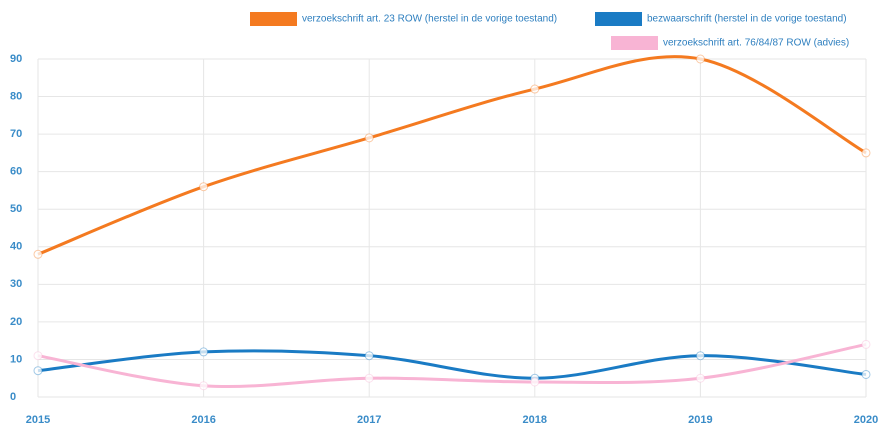 The image size is (881, 426). Describe the element at coordinates (369, 420) in the screenshot. I see `x-tick-label: 2017` at that location.